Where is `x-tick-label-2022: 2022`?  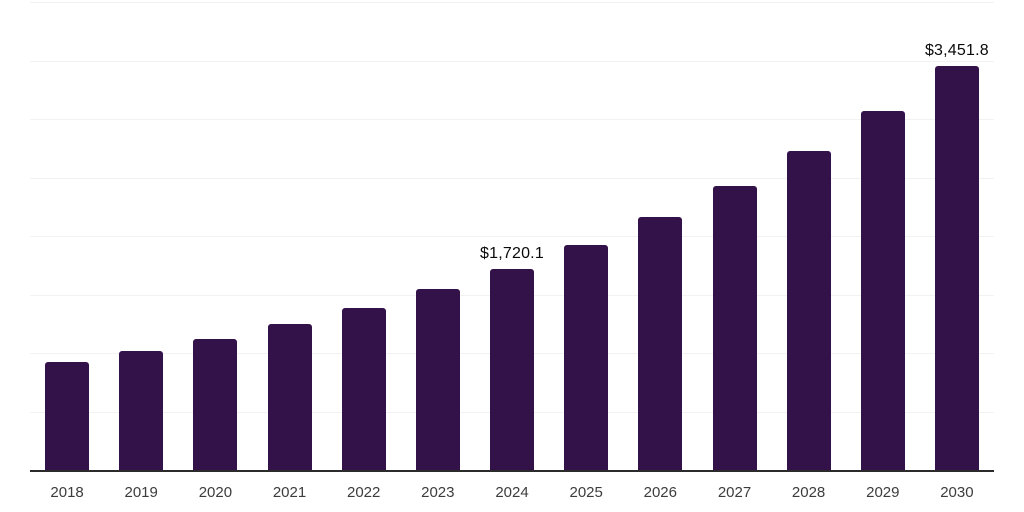 x-tick-label-2022: 2022 is located at coordinates (364, 492).